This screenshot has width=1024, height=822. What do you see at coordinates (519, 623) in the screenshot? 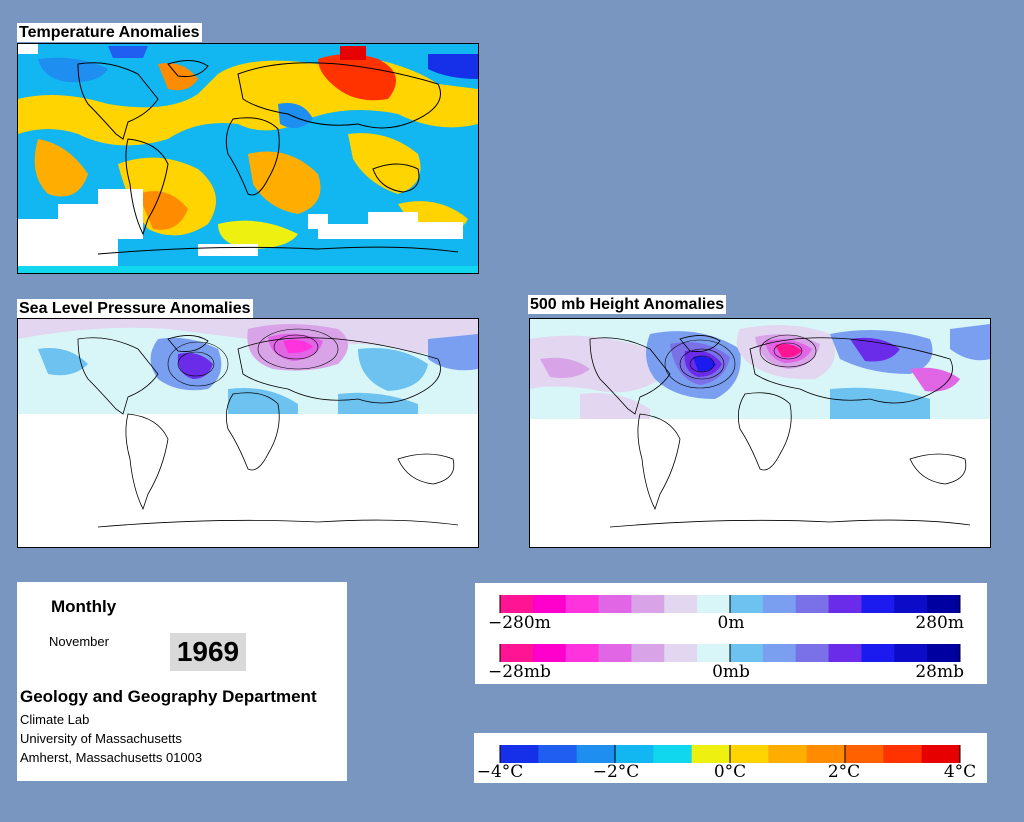
I see `height-legend-min: −280m` at bounding box center [519, 623].